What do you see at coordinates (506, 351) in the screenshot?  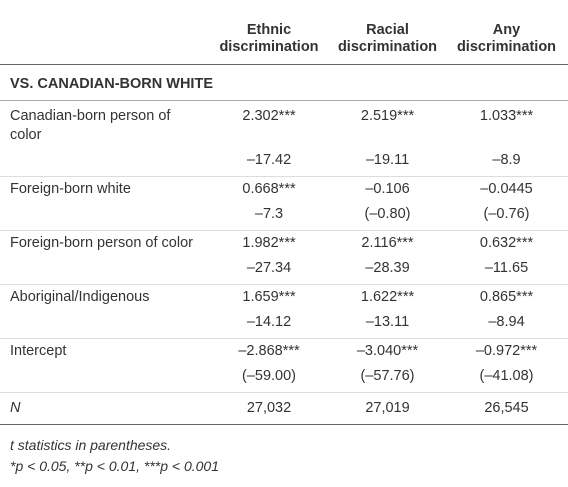 I see `cell: –0.972***` at bounding box center [506, 351].